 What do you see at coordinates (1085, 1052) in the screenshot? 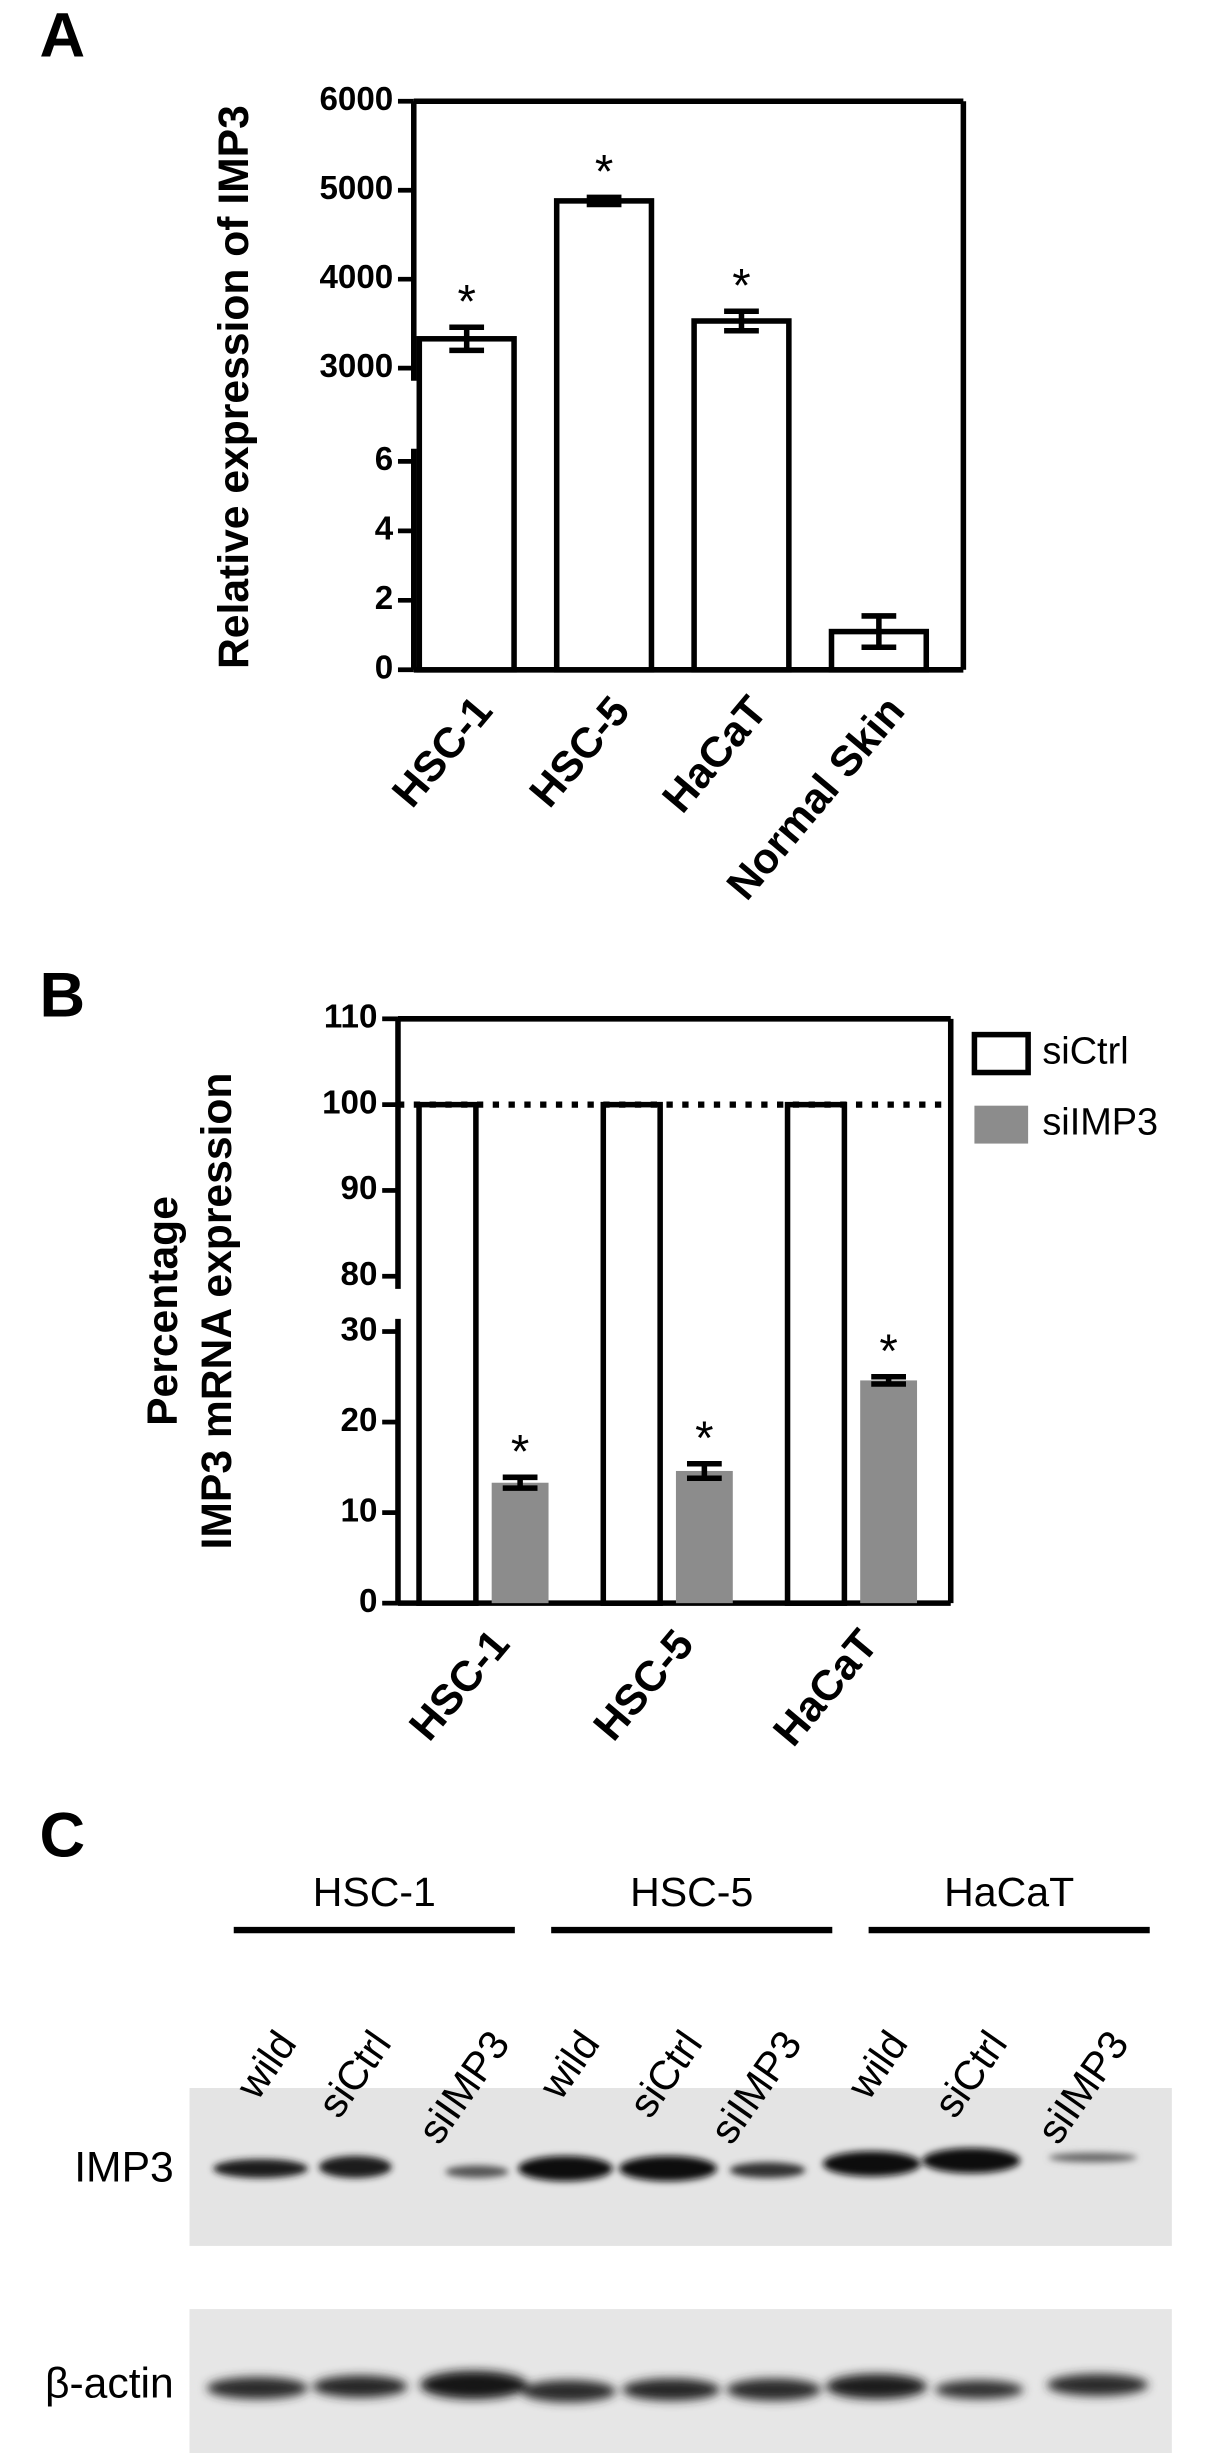
I see `legend-label: siCtrl` at bounding box center [1085, 1052].